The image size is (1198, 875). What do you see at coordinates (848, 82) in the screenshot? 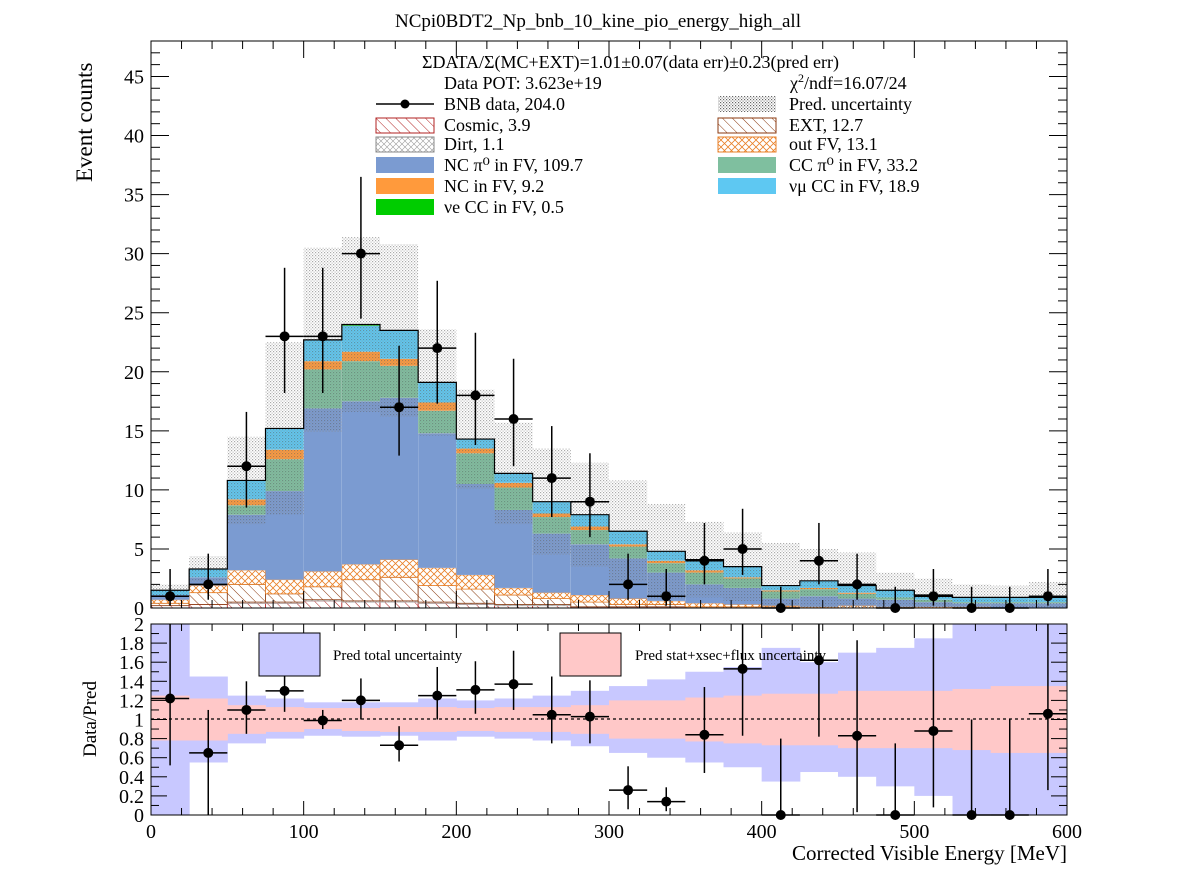
I see `chi2-annotation: χ2/ndf=16.07/24` at bounding box center [848, 82].